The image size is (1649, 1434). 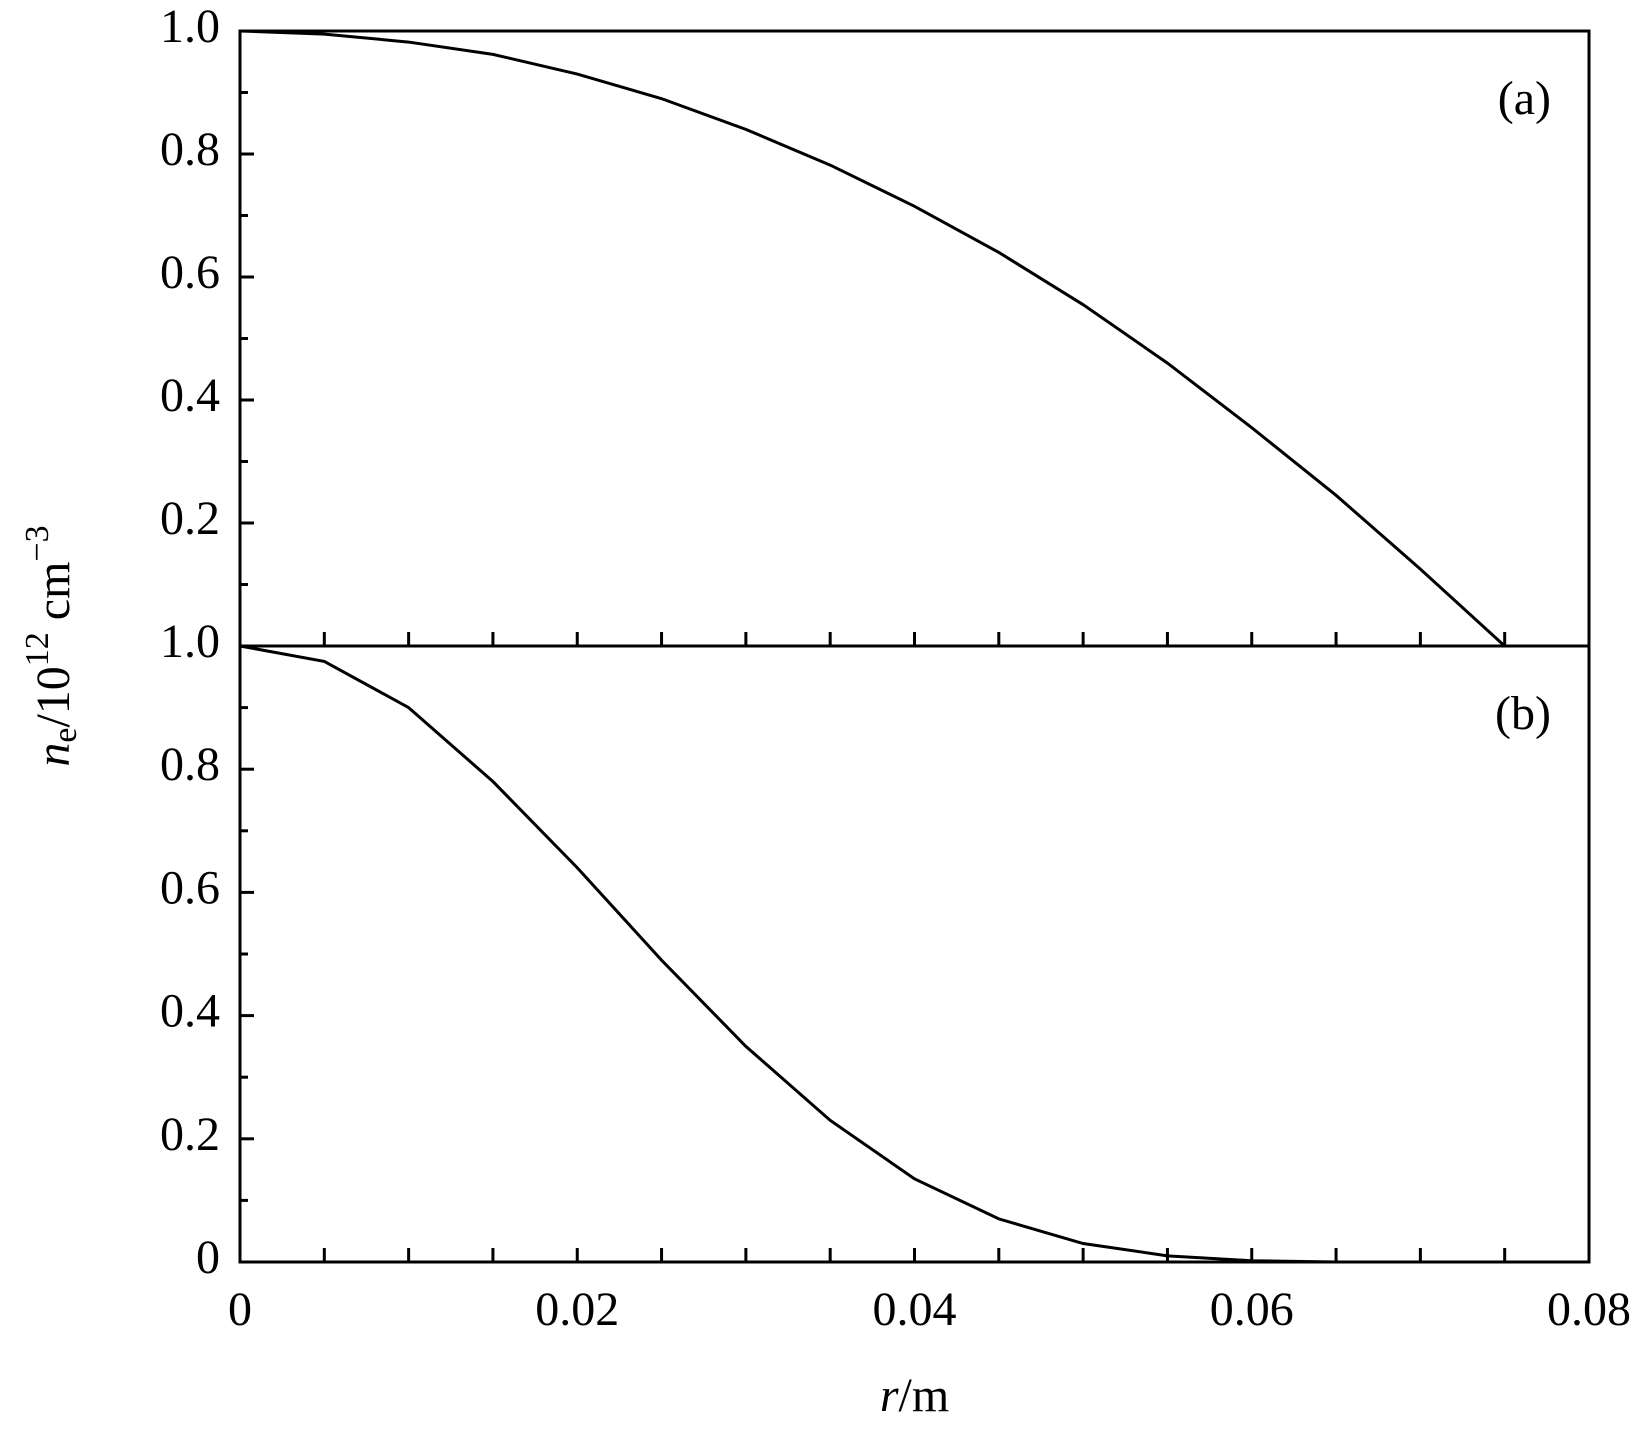 I want to click on y-tick-label: 0, so click(x=208, y=1257).